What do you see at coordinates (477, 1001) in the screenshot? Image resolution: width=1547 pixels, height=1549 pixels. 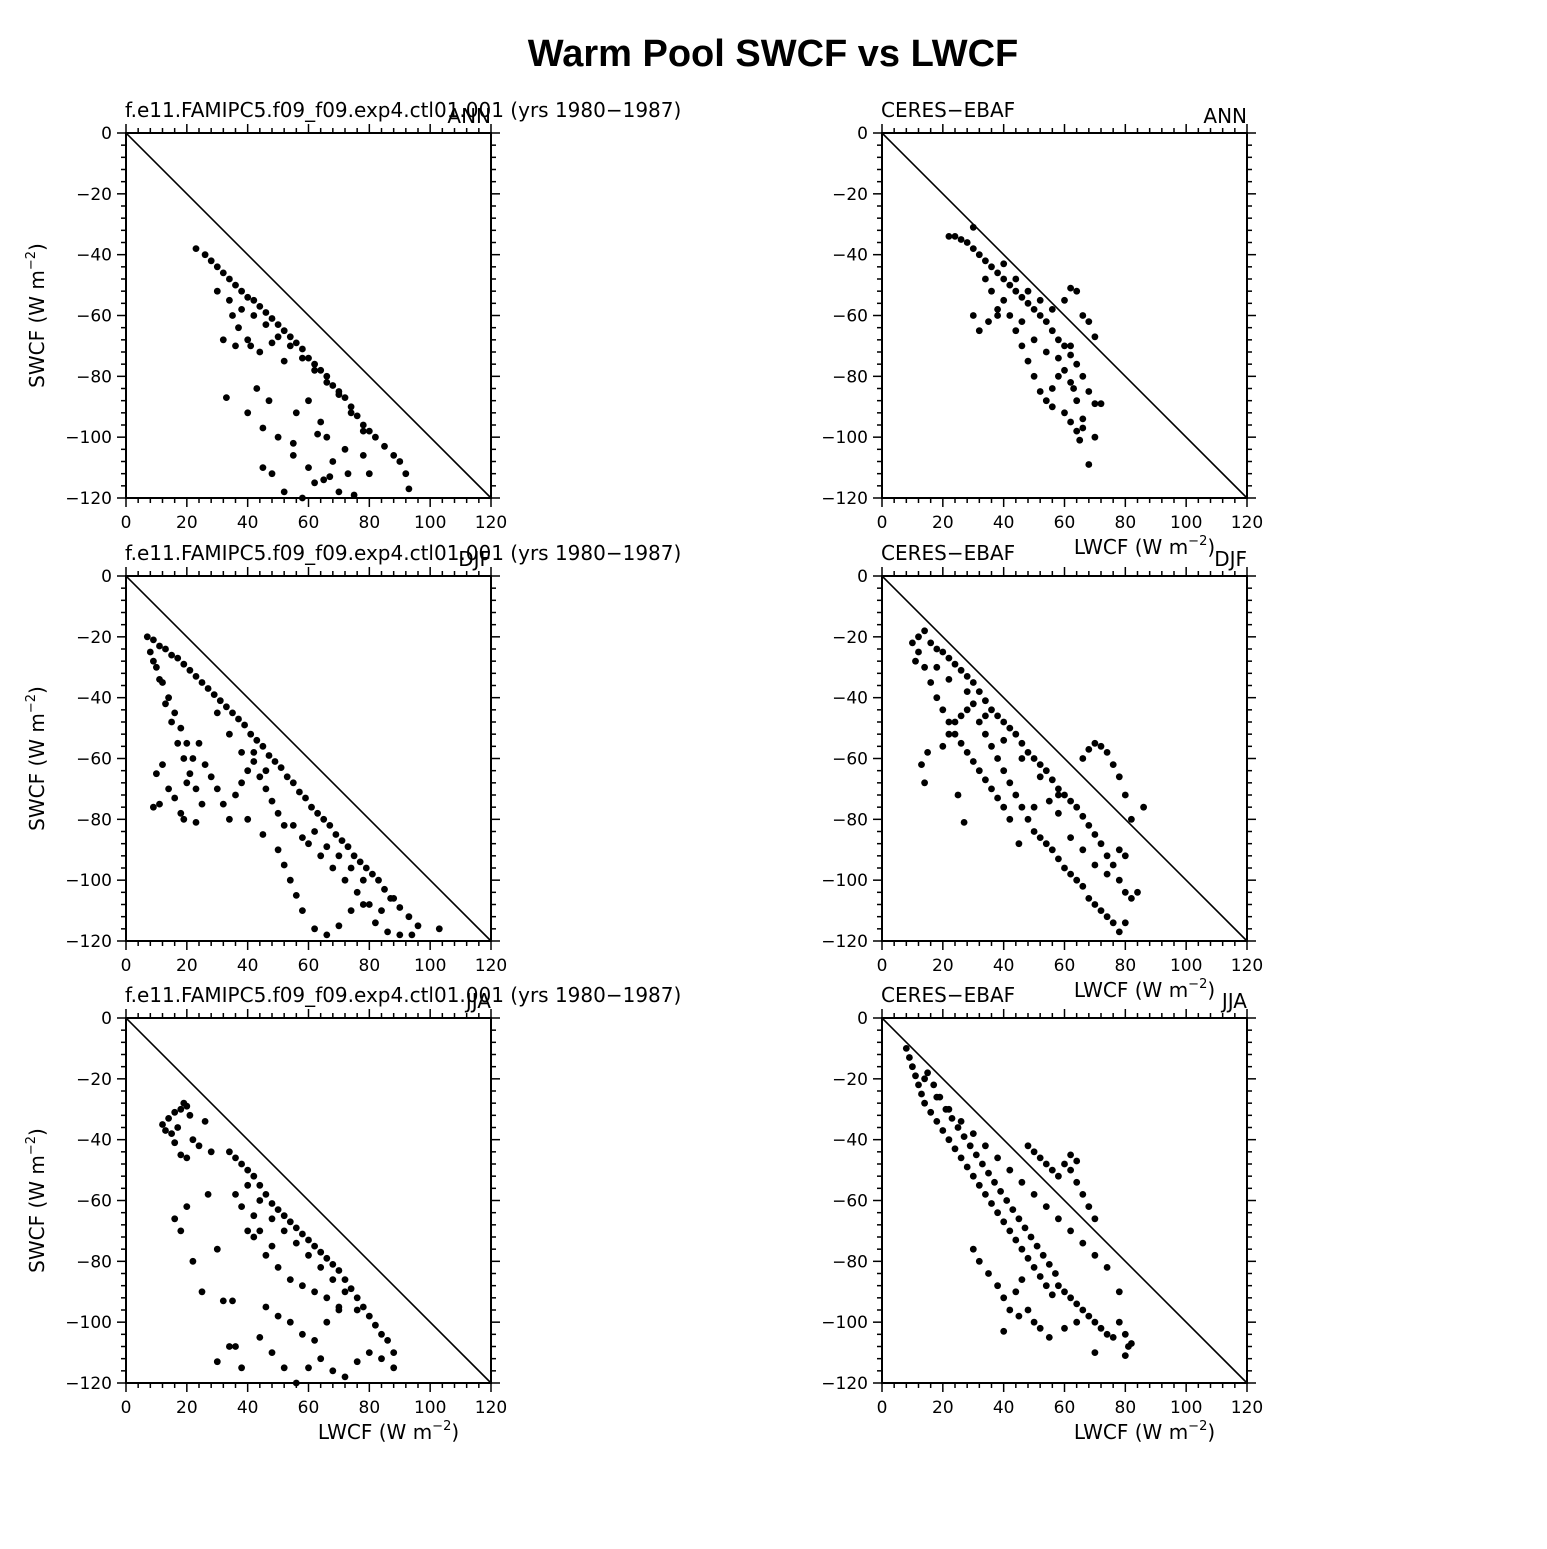 I see `panel-title-right: JJA` at bounding box center [477, 1001].